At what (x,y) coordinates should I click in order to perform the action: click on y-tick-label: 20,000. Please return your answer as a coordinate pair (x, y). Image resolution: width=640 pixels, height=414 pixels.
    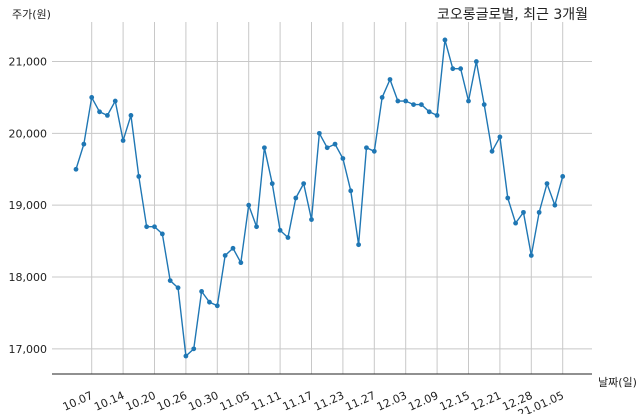
    Looking at the image, I should click on (28, 133).